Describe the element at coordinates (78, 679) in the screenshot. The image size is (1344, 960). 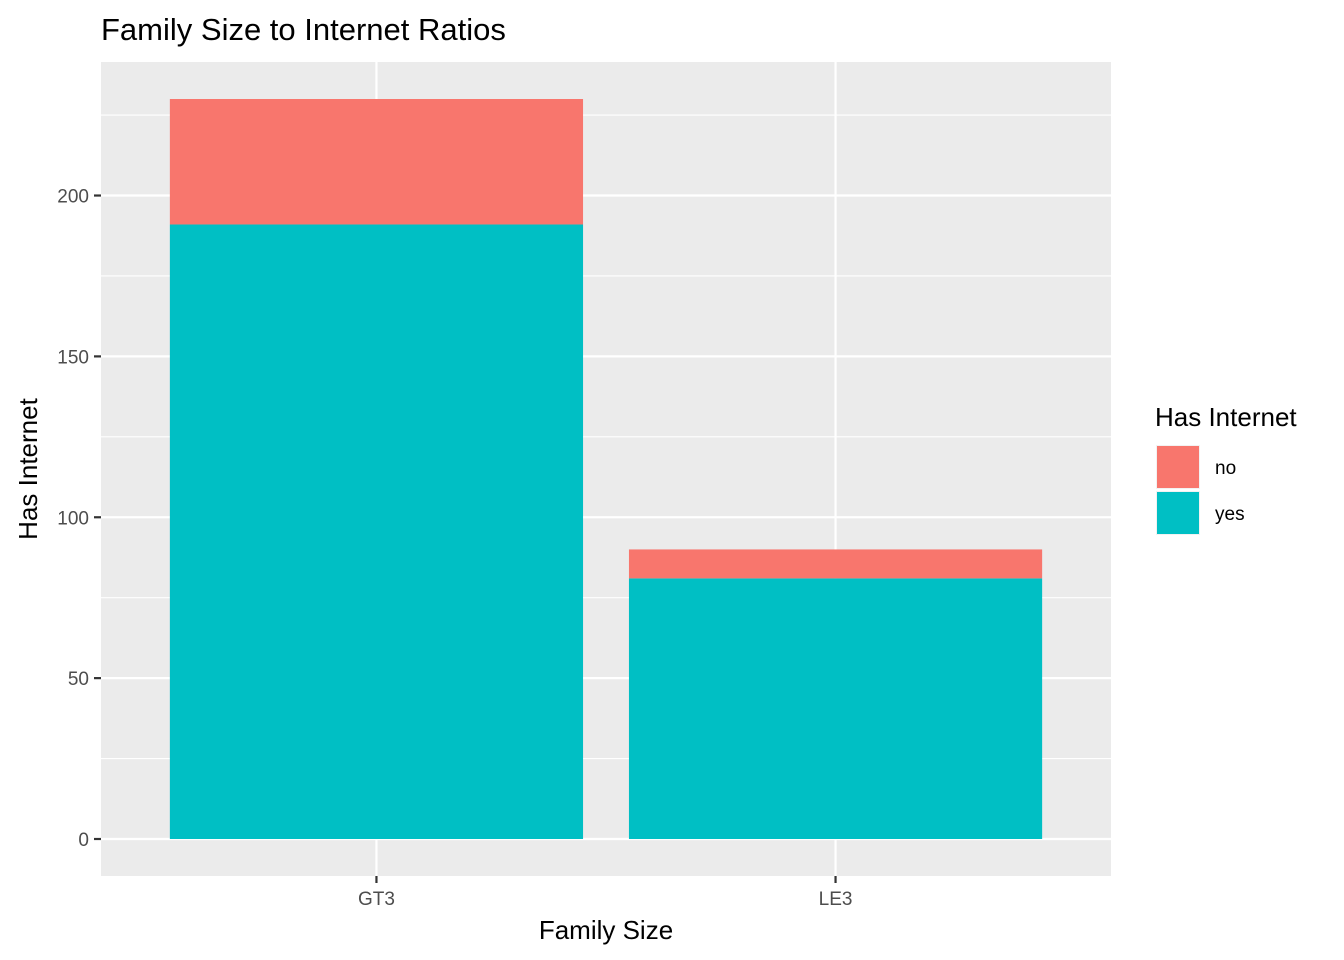
I see `y-tick-label: 50` at that location.